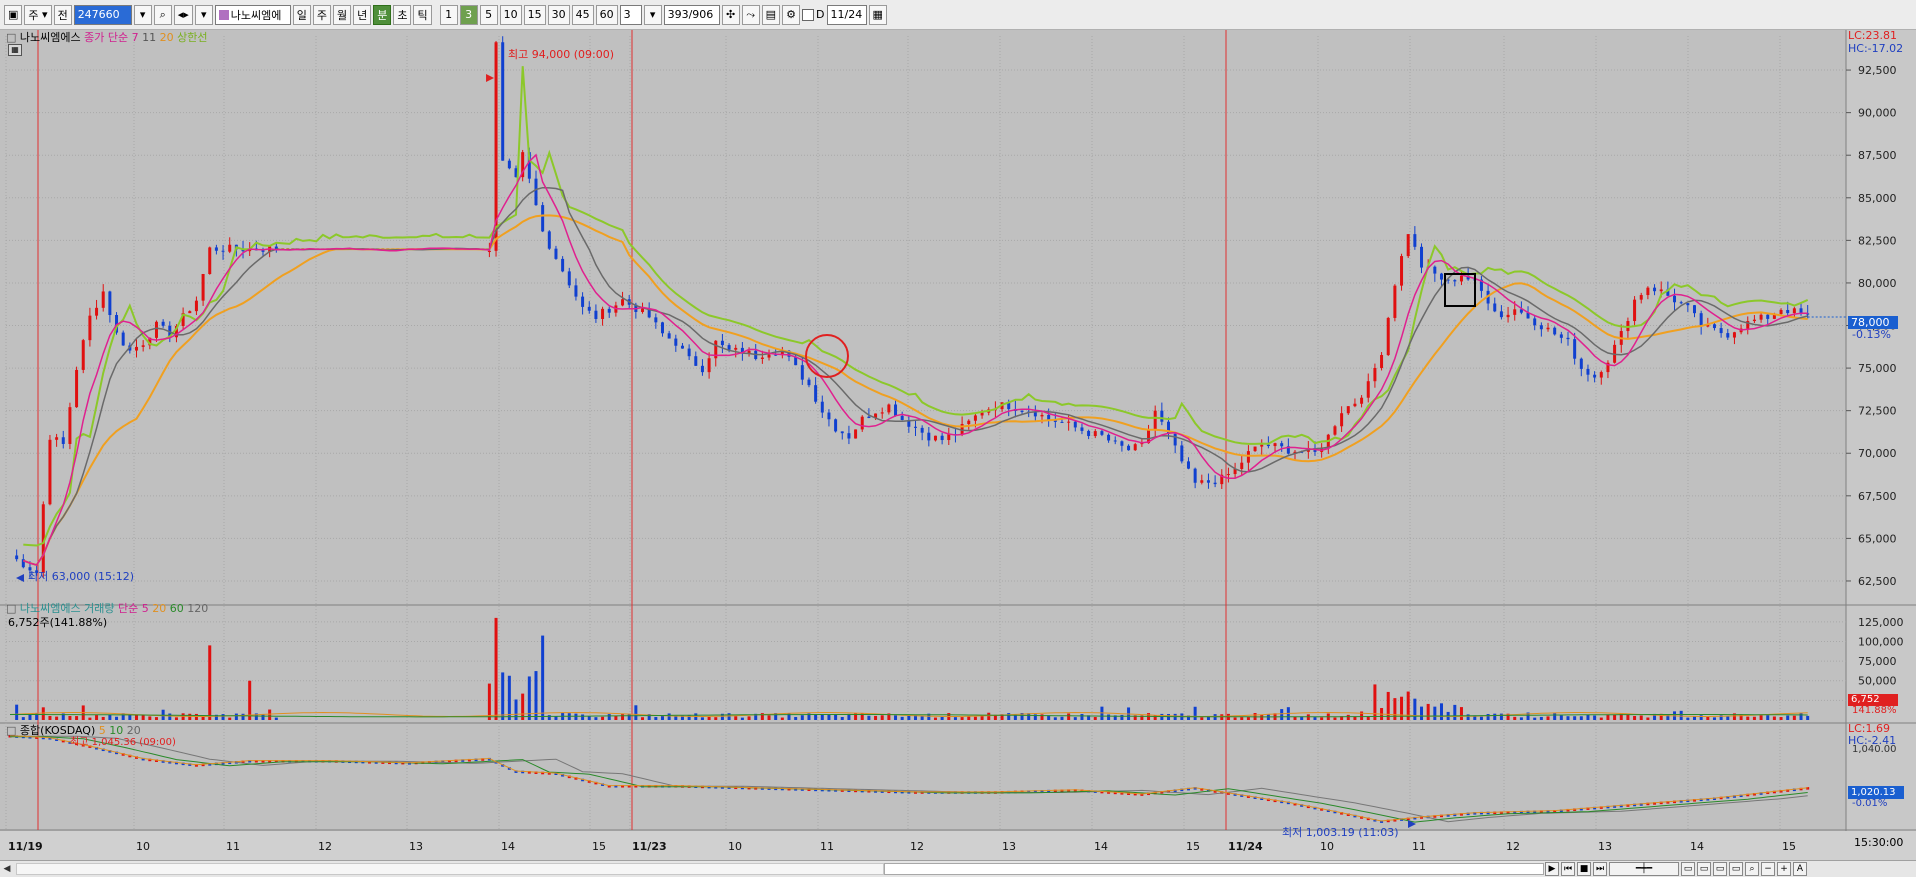 This screenshot has height=877, width=1916. I want to click on period-week-button: 주, so click(321, 14).